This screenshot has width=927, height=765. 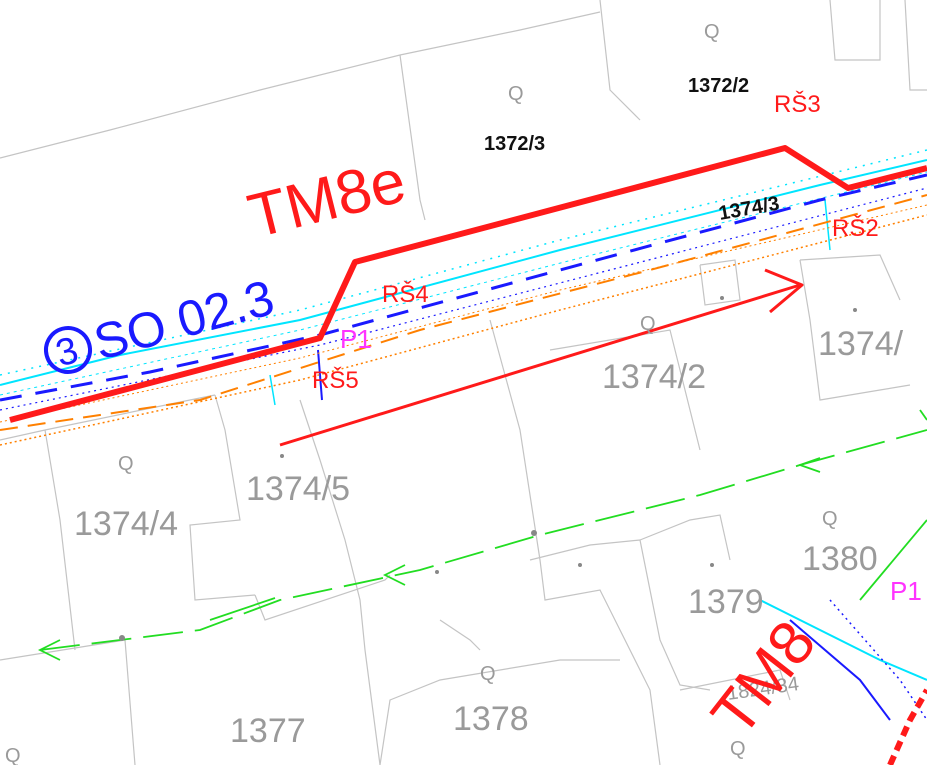 I want to click on label-rs3: RŠ3, so click(x=797, y=104).